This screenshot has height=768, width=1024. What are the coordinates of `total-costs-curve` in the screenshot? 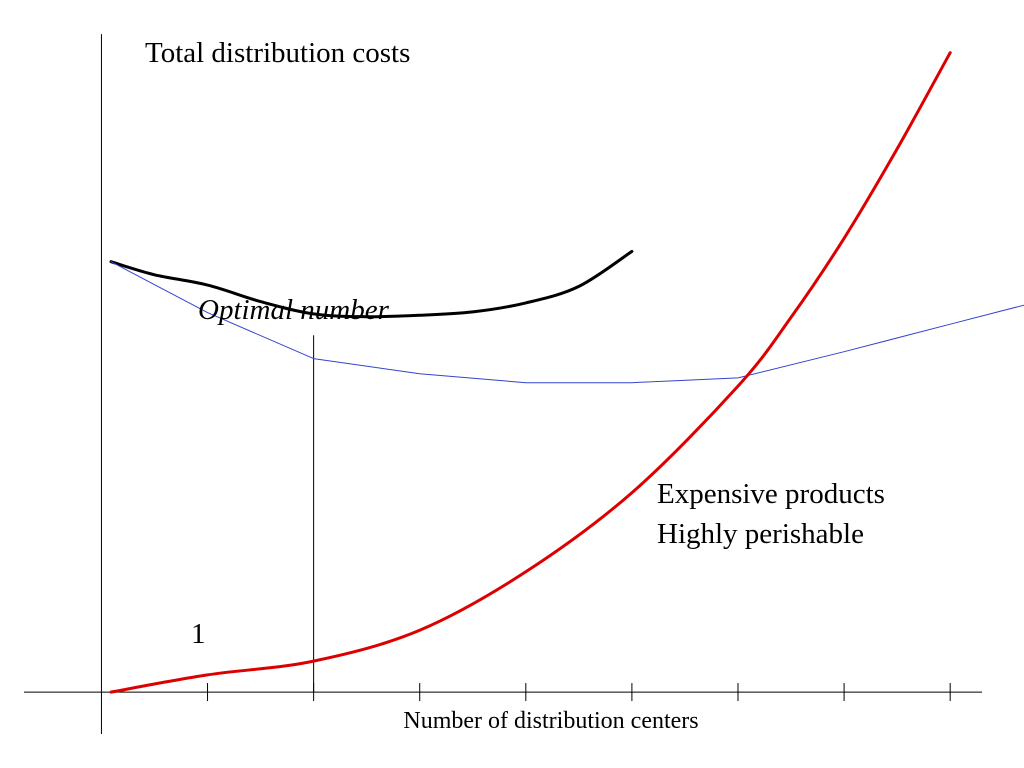 It's located at (371, 284).